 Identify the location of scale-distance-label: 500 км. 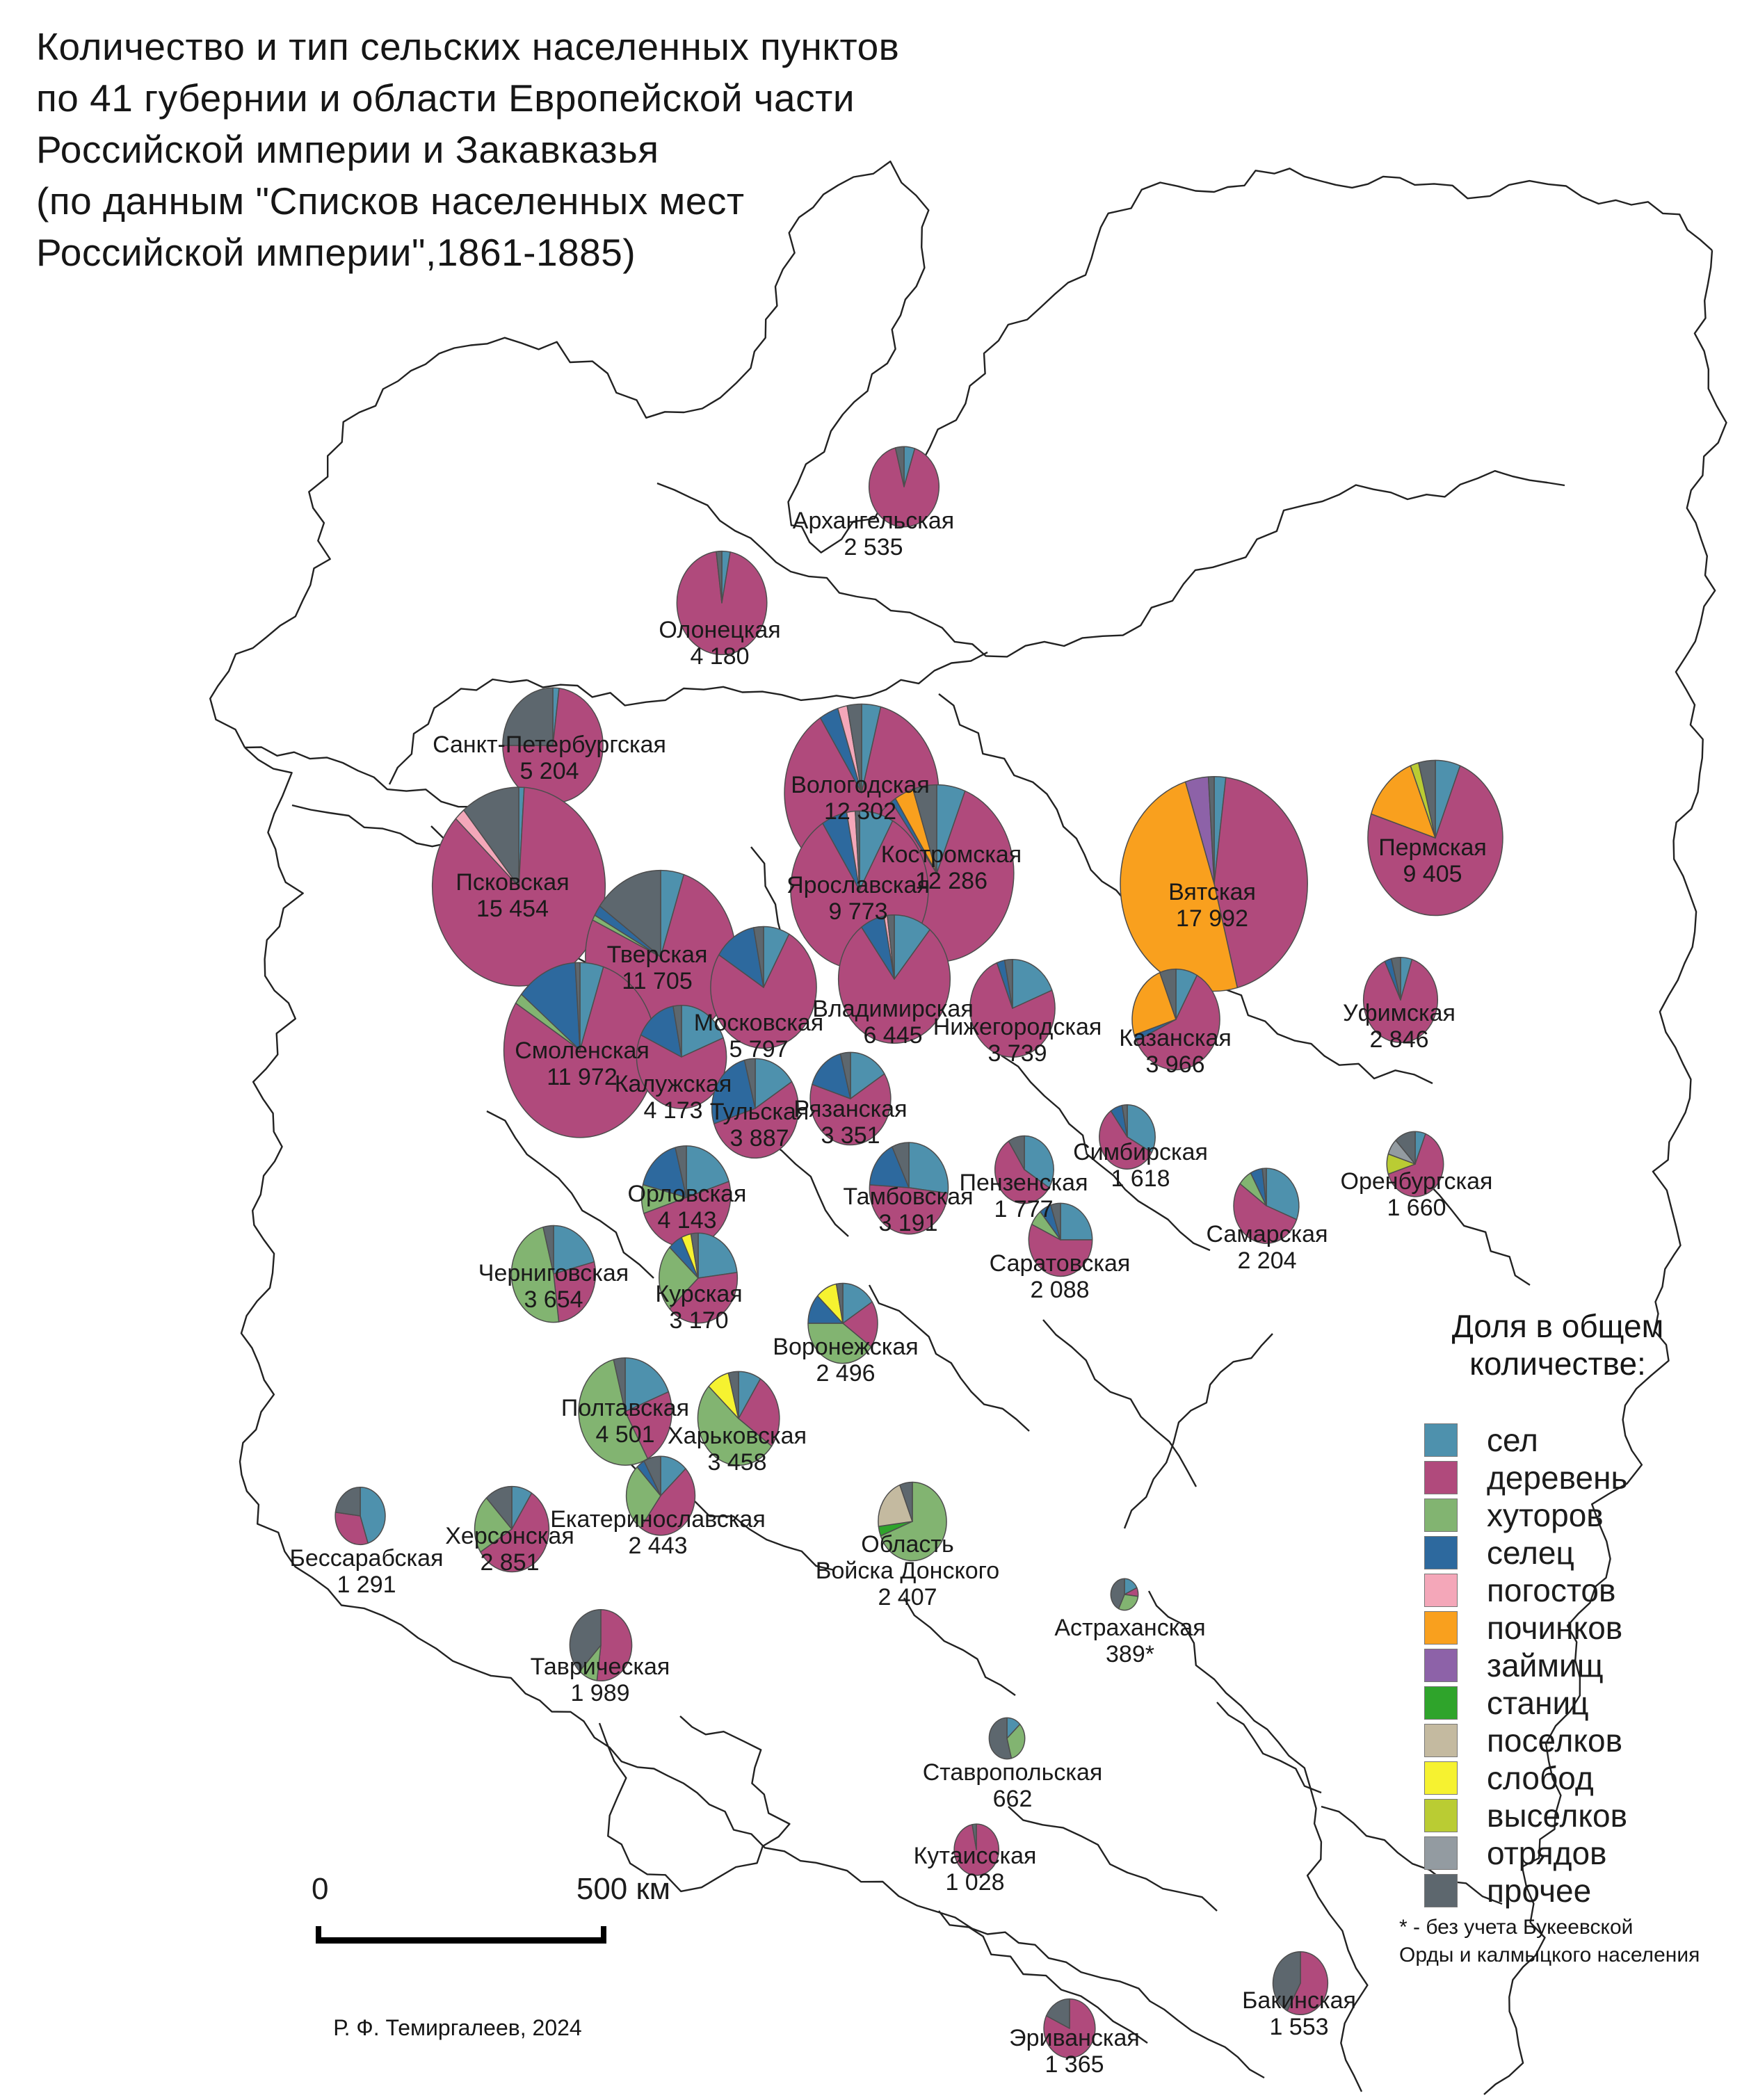
(623, 1889).